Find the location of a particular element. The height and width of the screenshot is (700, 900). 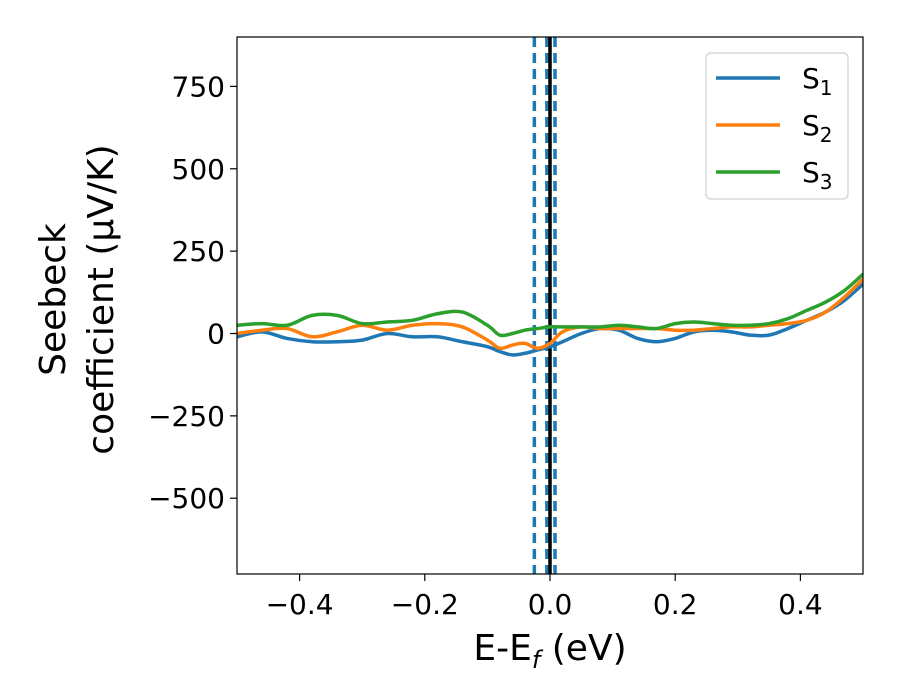

x-axis-label: E-Ef (eV) is located at coordinates (549, 651).